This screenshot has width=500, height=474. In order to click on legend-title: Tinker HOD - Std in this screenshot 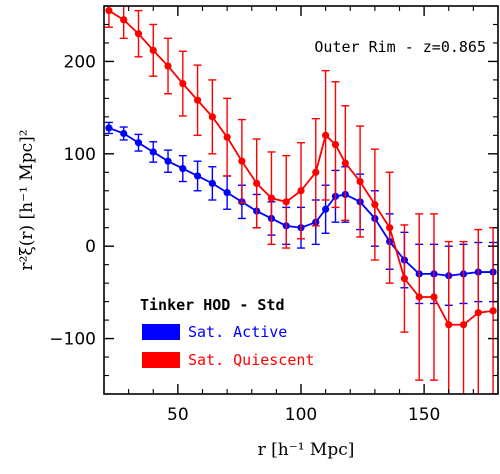, I will do `click(212, 305)`.